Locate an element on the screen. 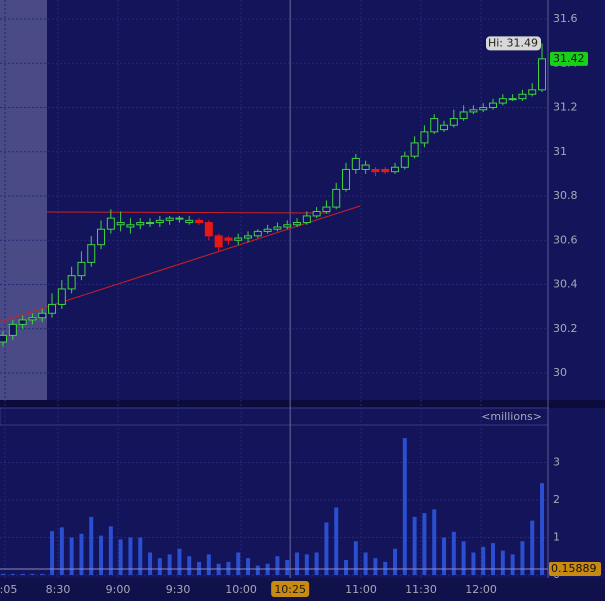 Image resolution: width=605 pixels, height=601 pixels. resistance-line is located at coordinates (188, 212).